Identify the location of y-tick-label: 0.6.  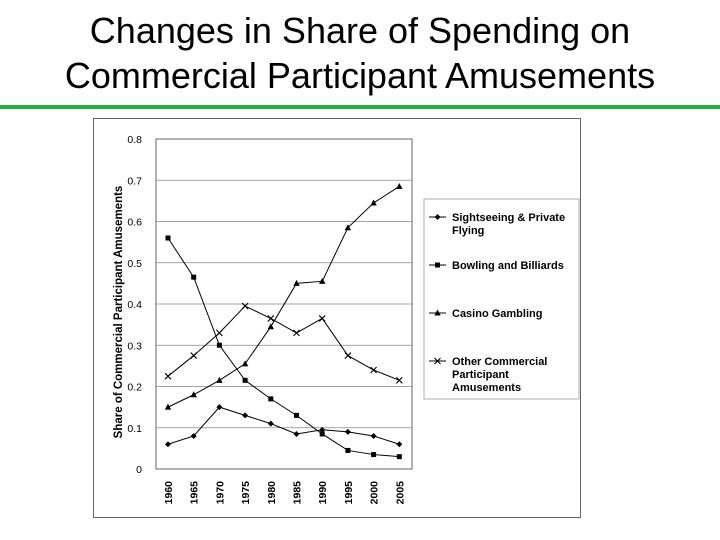
(134, 223).